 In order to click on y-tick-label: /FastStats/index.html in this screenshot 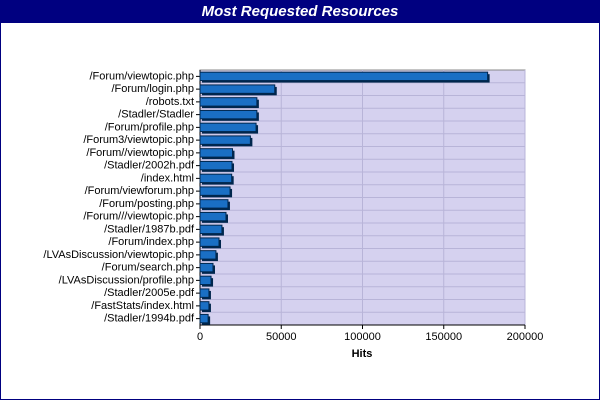, I will do `click(142, 306)`.